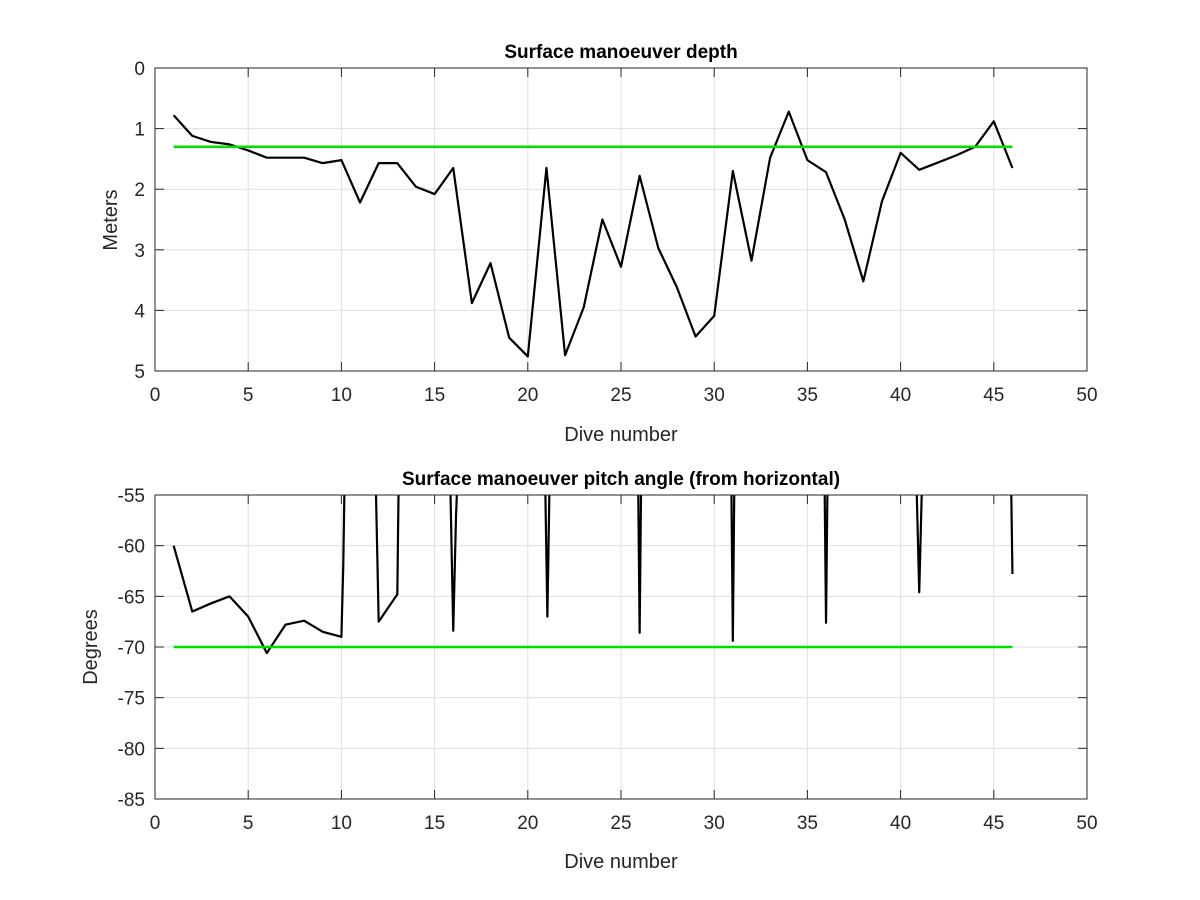 The width and height of the screenshot is (1200, 900). What do you see at coordinates (131, 699) in the screenshot?
I see `y-tick-label: -75` at bounding box center [131, 699].